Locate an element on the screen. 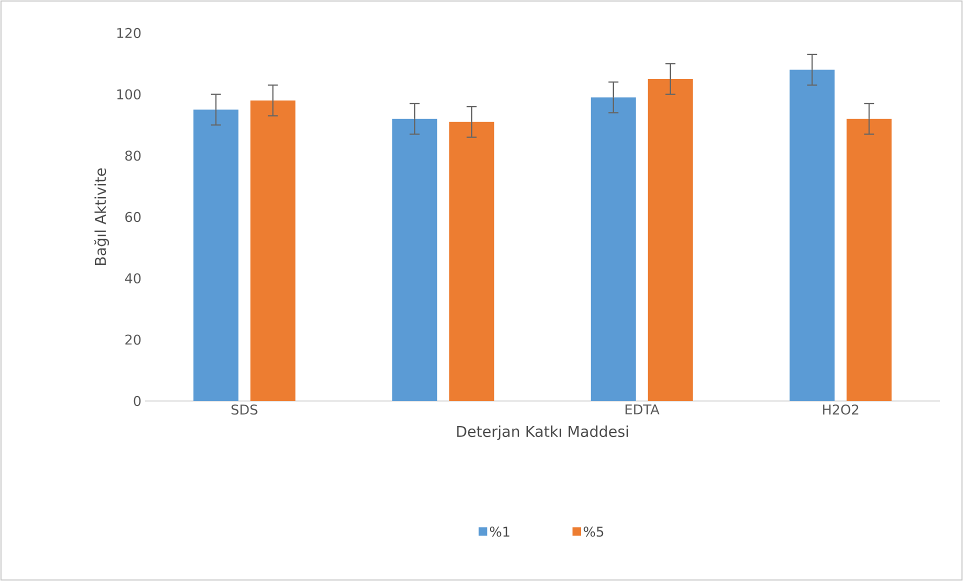 The image size is (963, 581). x-tick-label: H2O2 is located at coordinates (840, 409).